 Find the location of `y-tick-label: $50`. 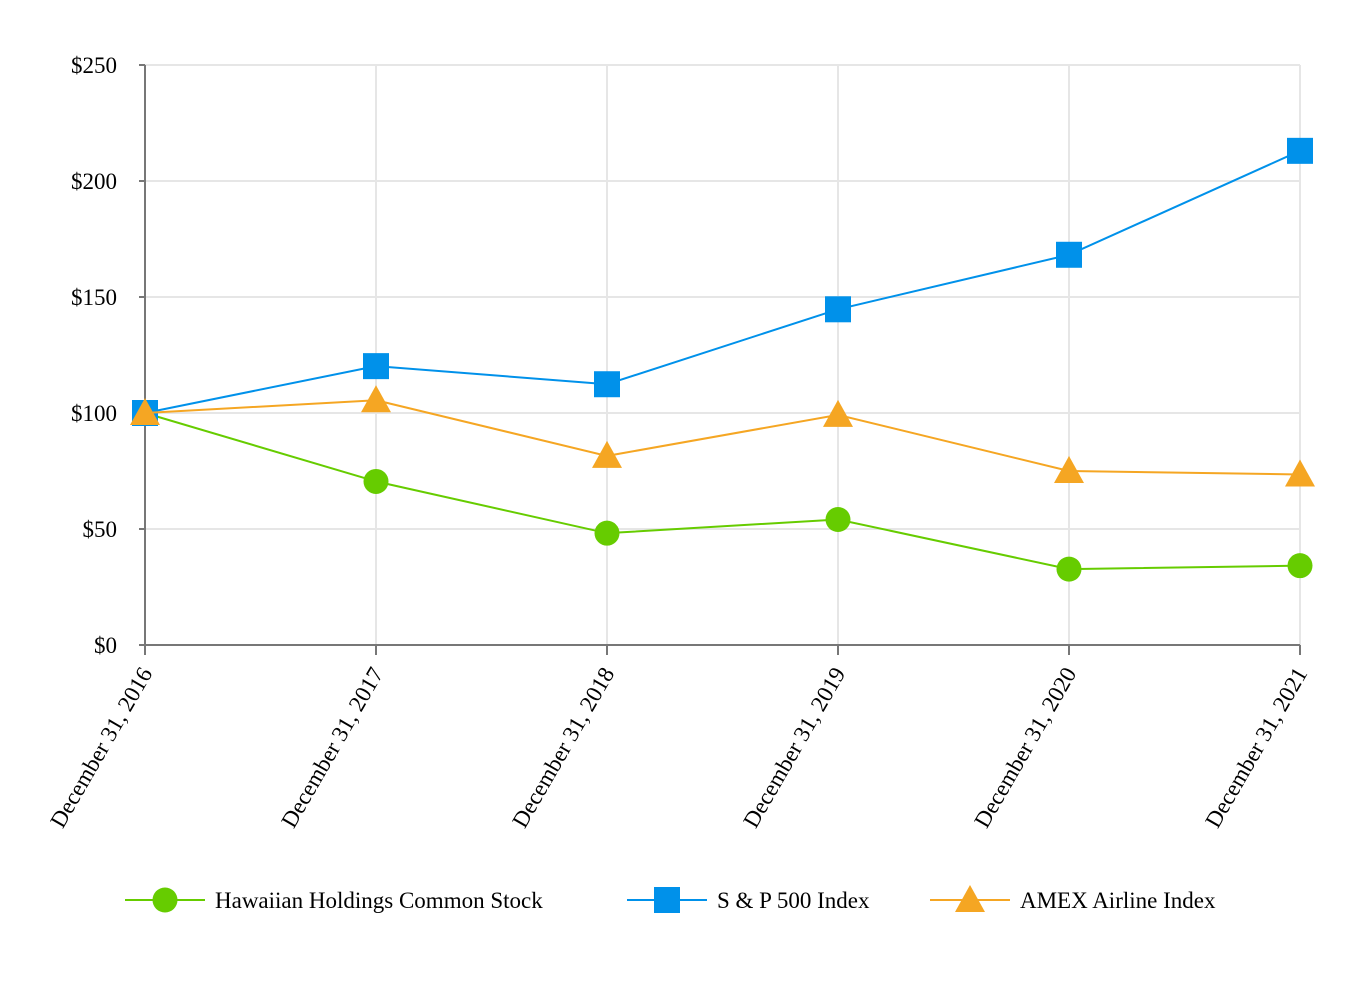

y-tick-label: $50 is located at coordinates (100, 529).